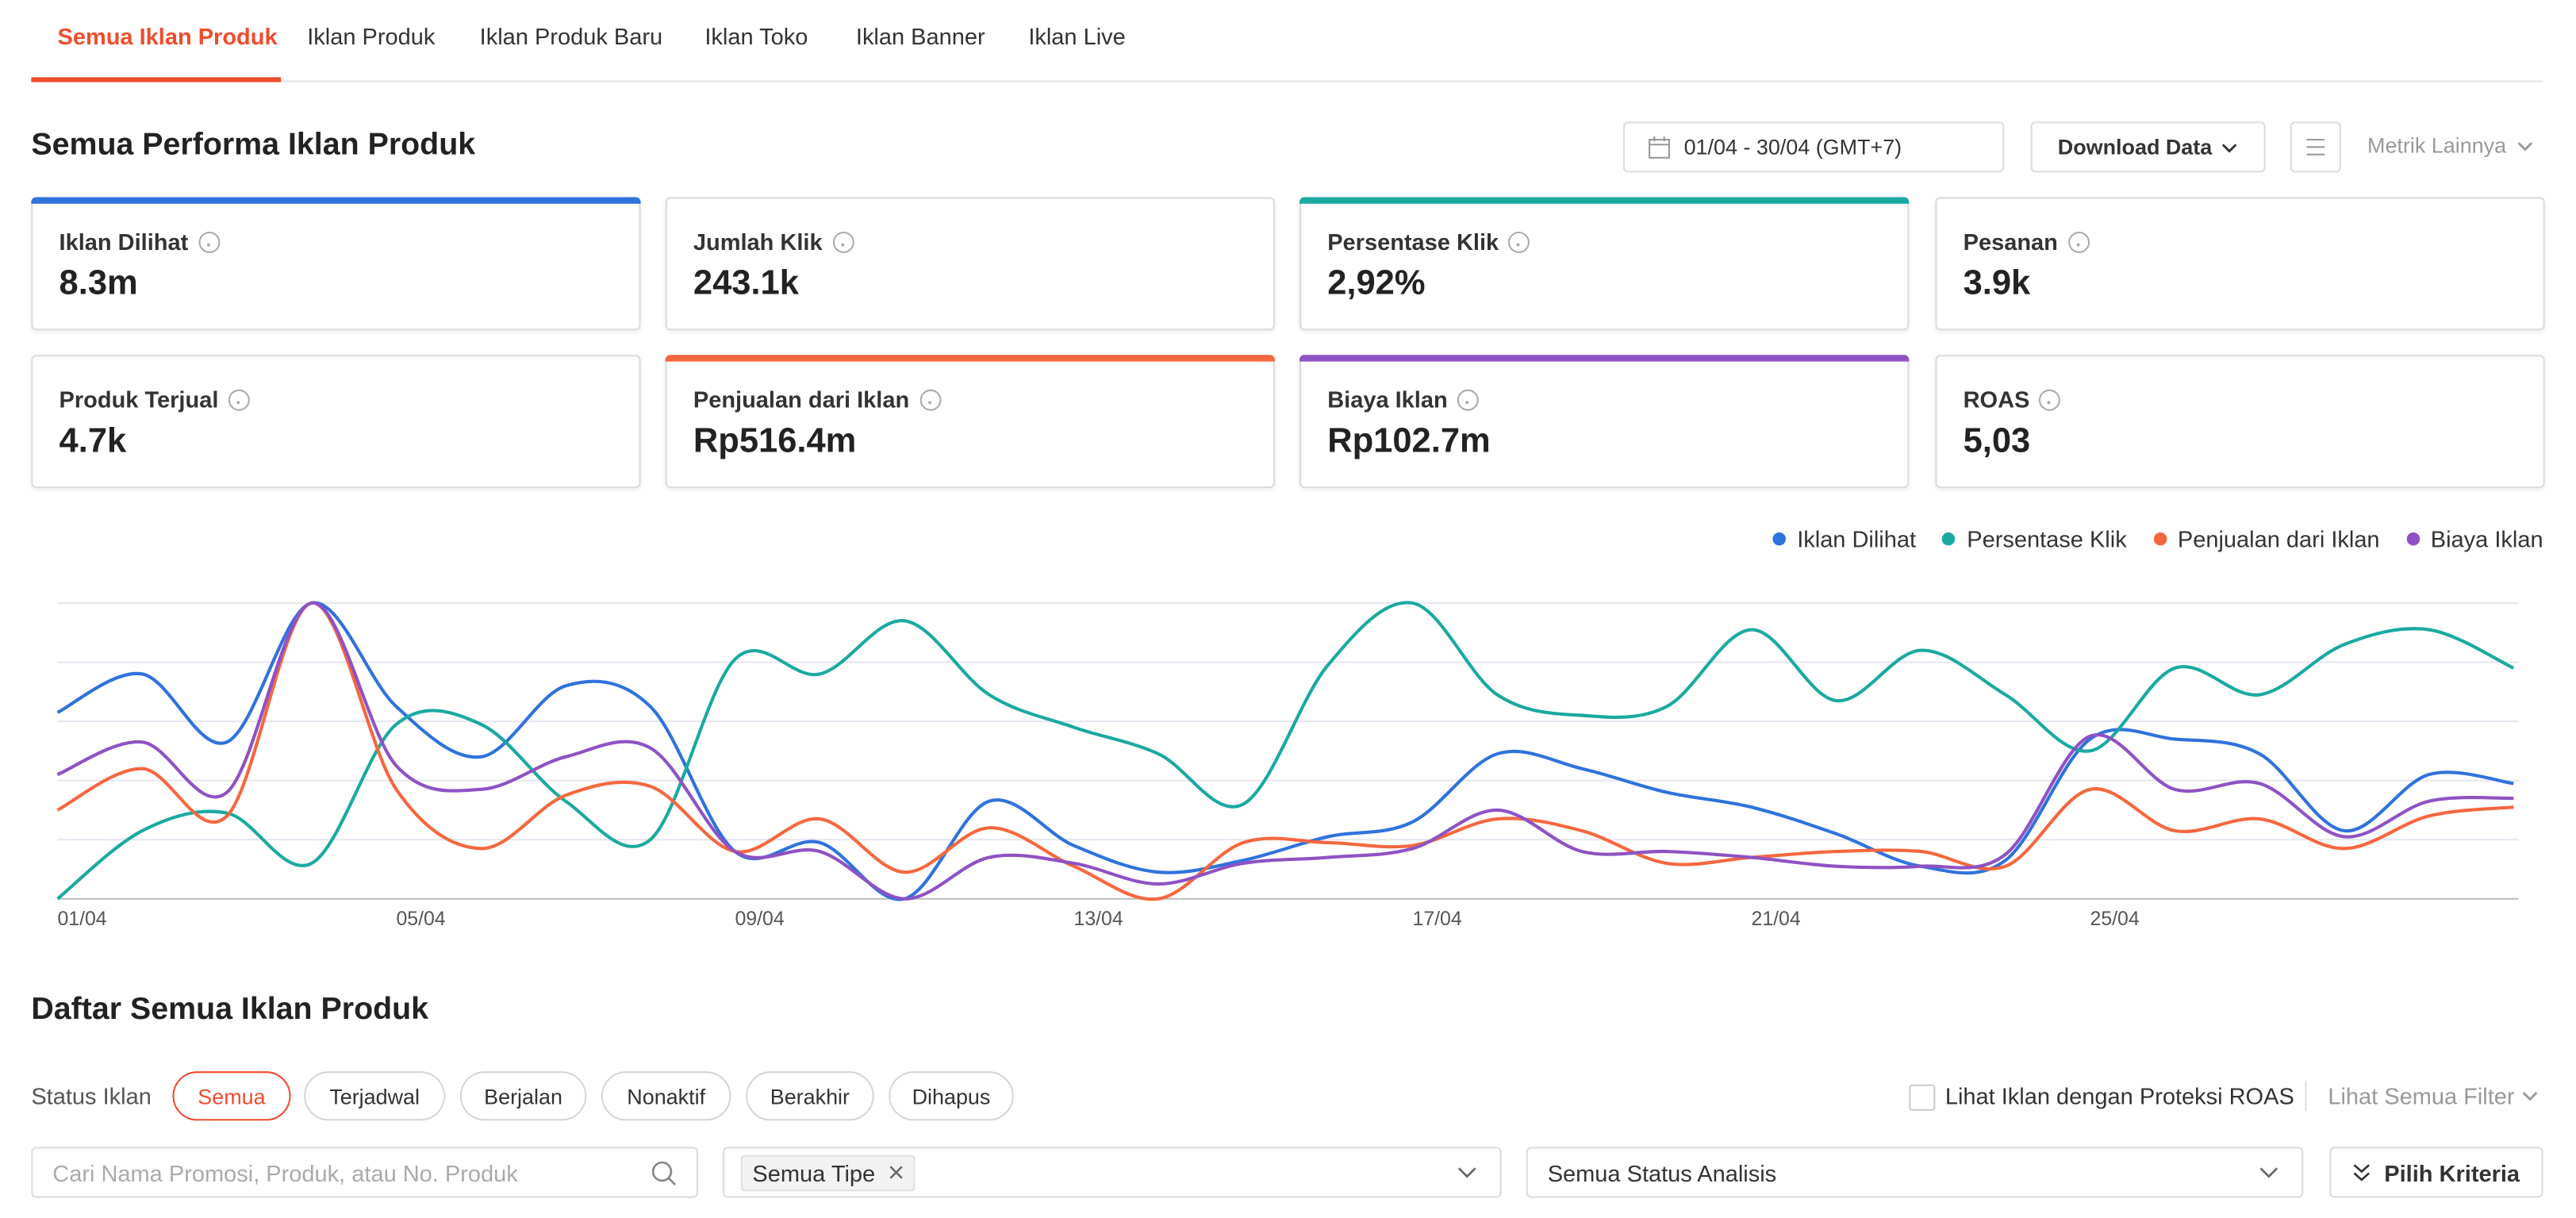  What do you see at coordinates (1077, 36) in the screenshot?
I see `tab: Iklan Live` at bounding box center [1077, 36].